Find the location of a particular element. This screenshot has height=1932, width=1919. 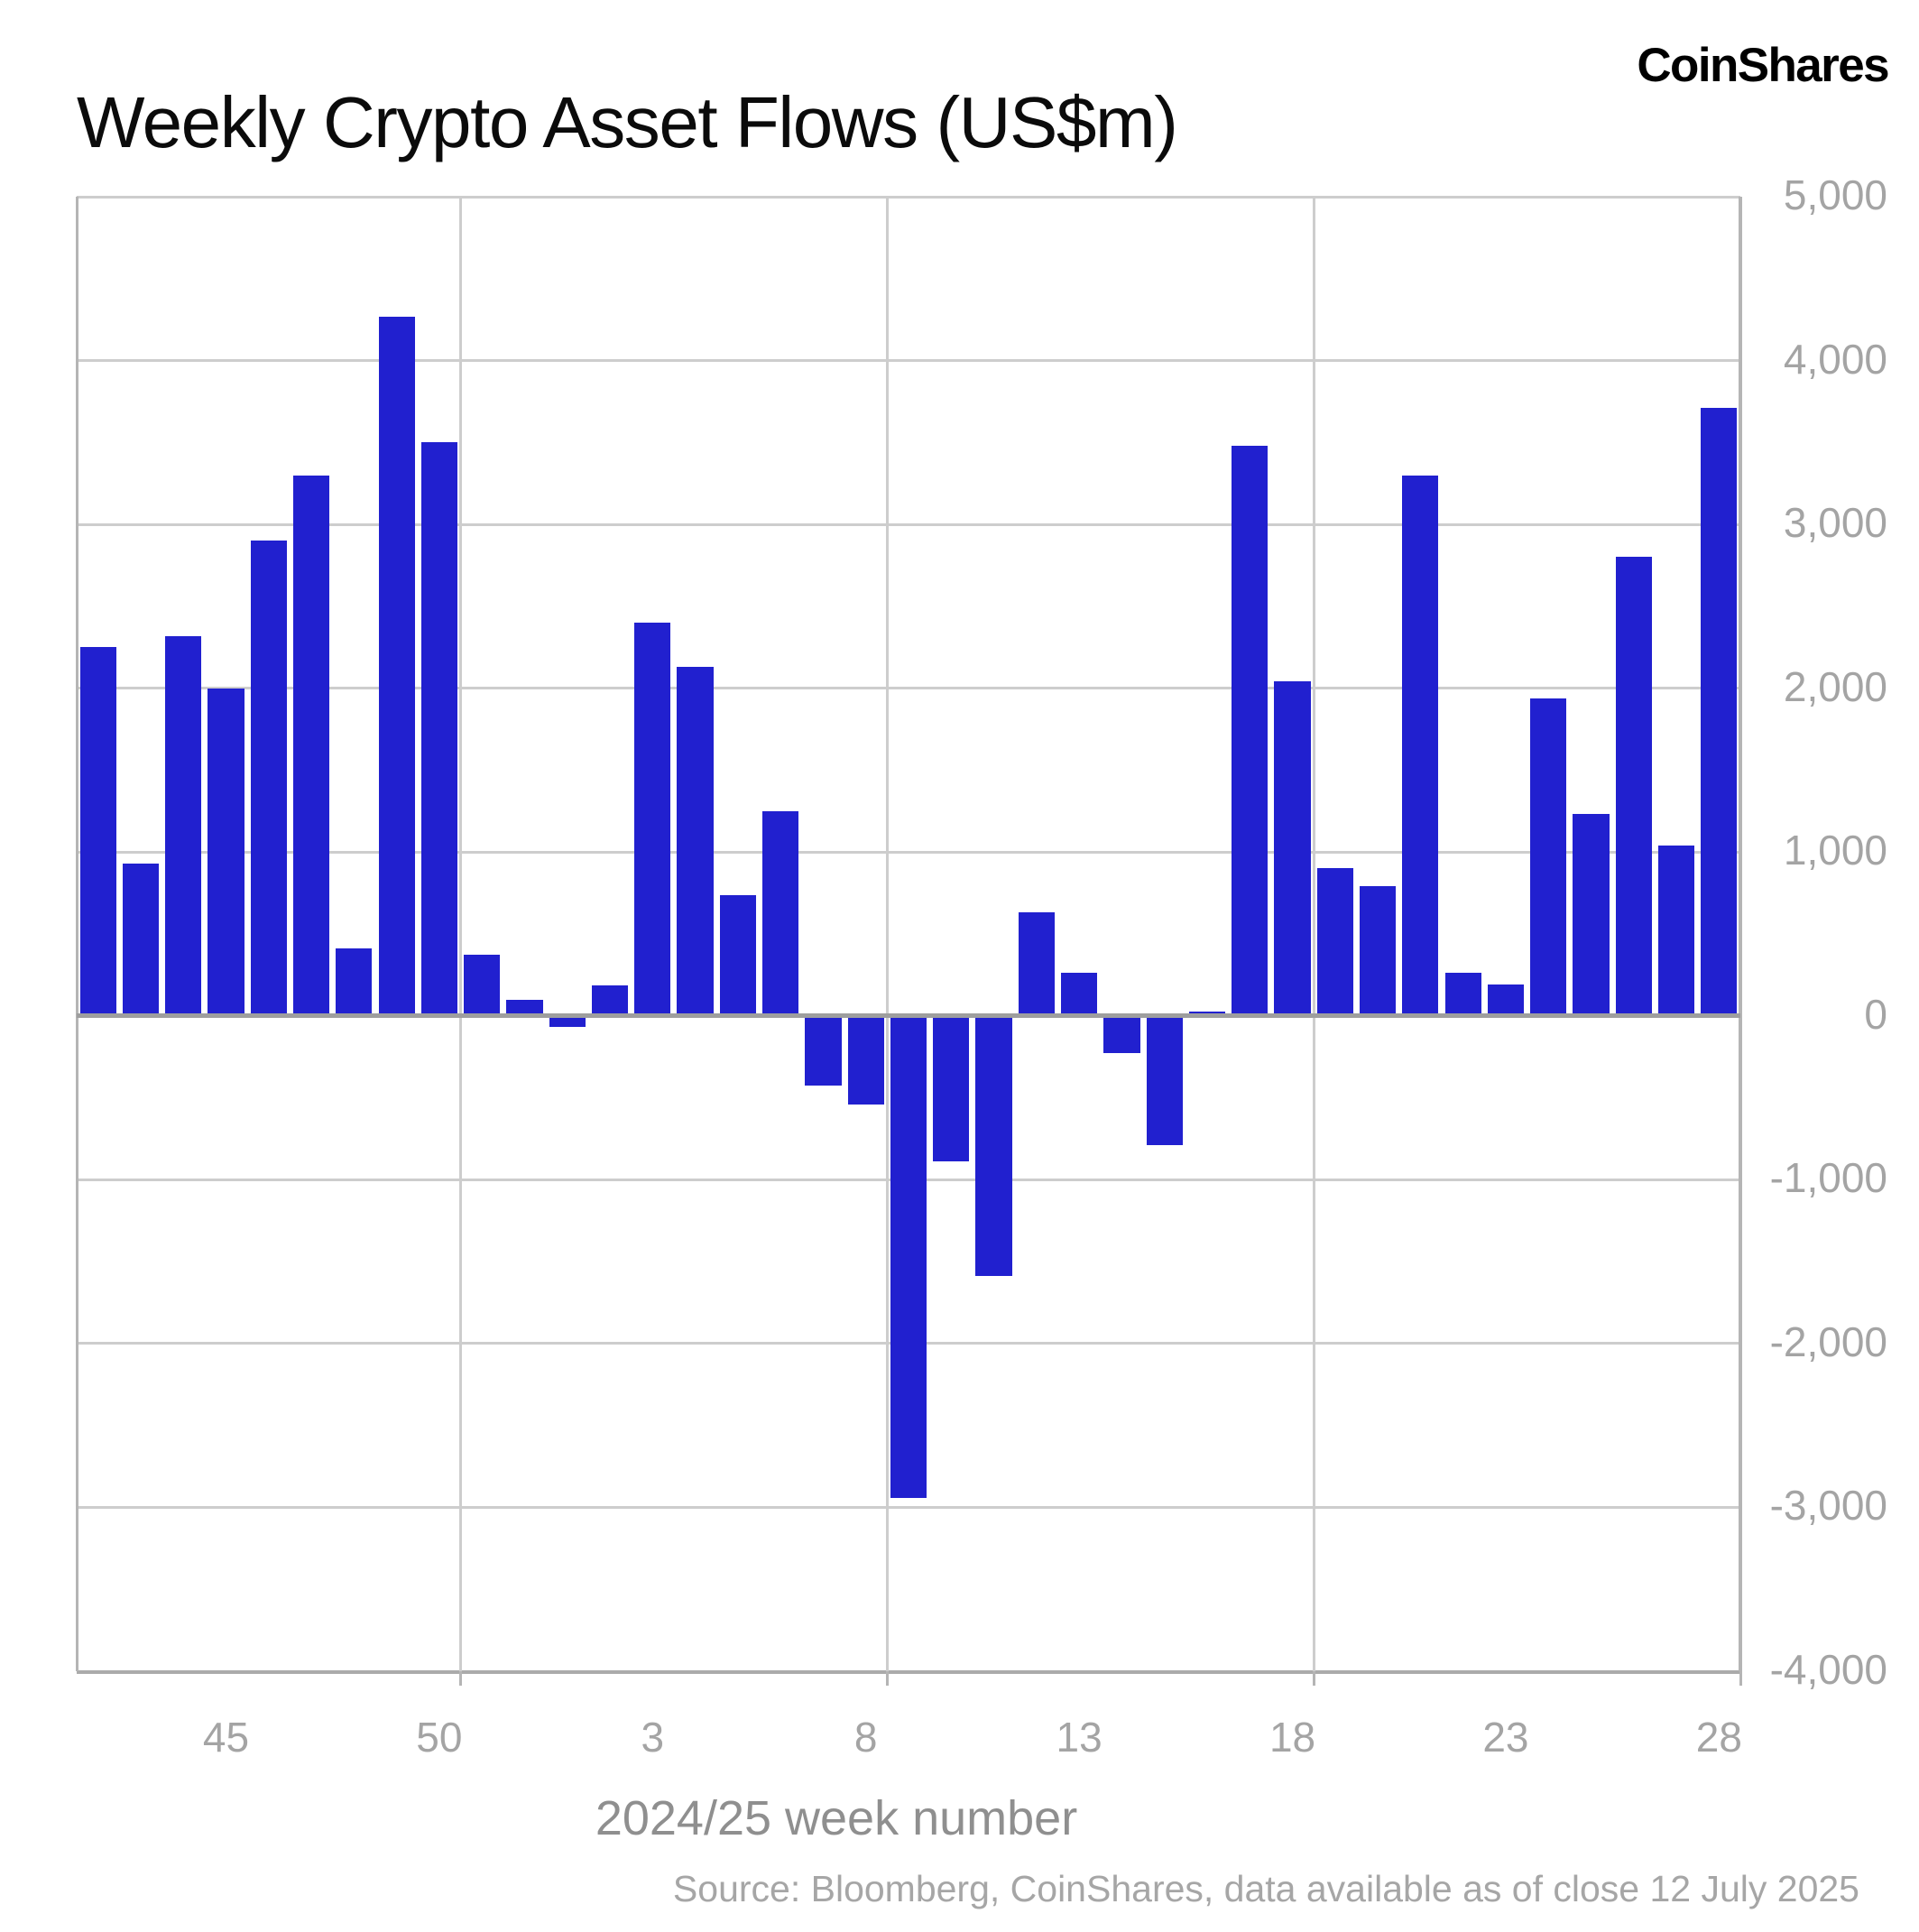

x-axis-title: 2024/25 week number is located at coordinates (837, 1818).